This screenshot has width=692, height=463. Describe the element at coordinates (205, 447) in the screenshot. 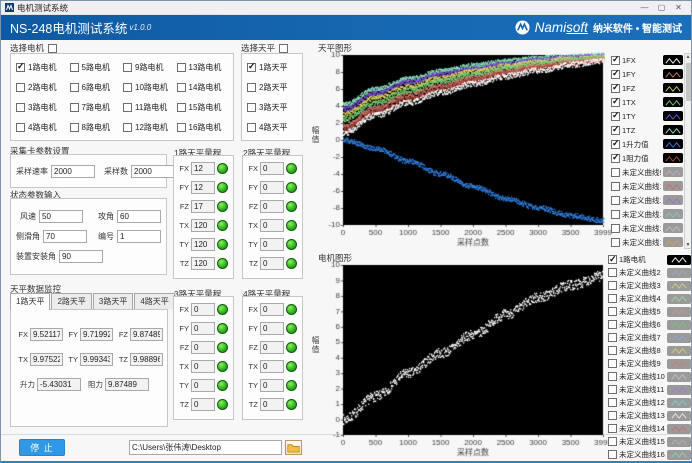

I see `save-path-input` at that location.